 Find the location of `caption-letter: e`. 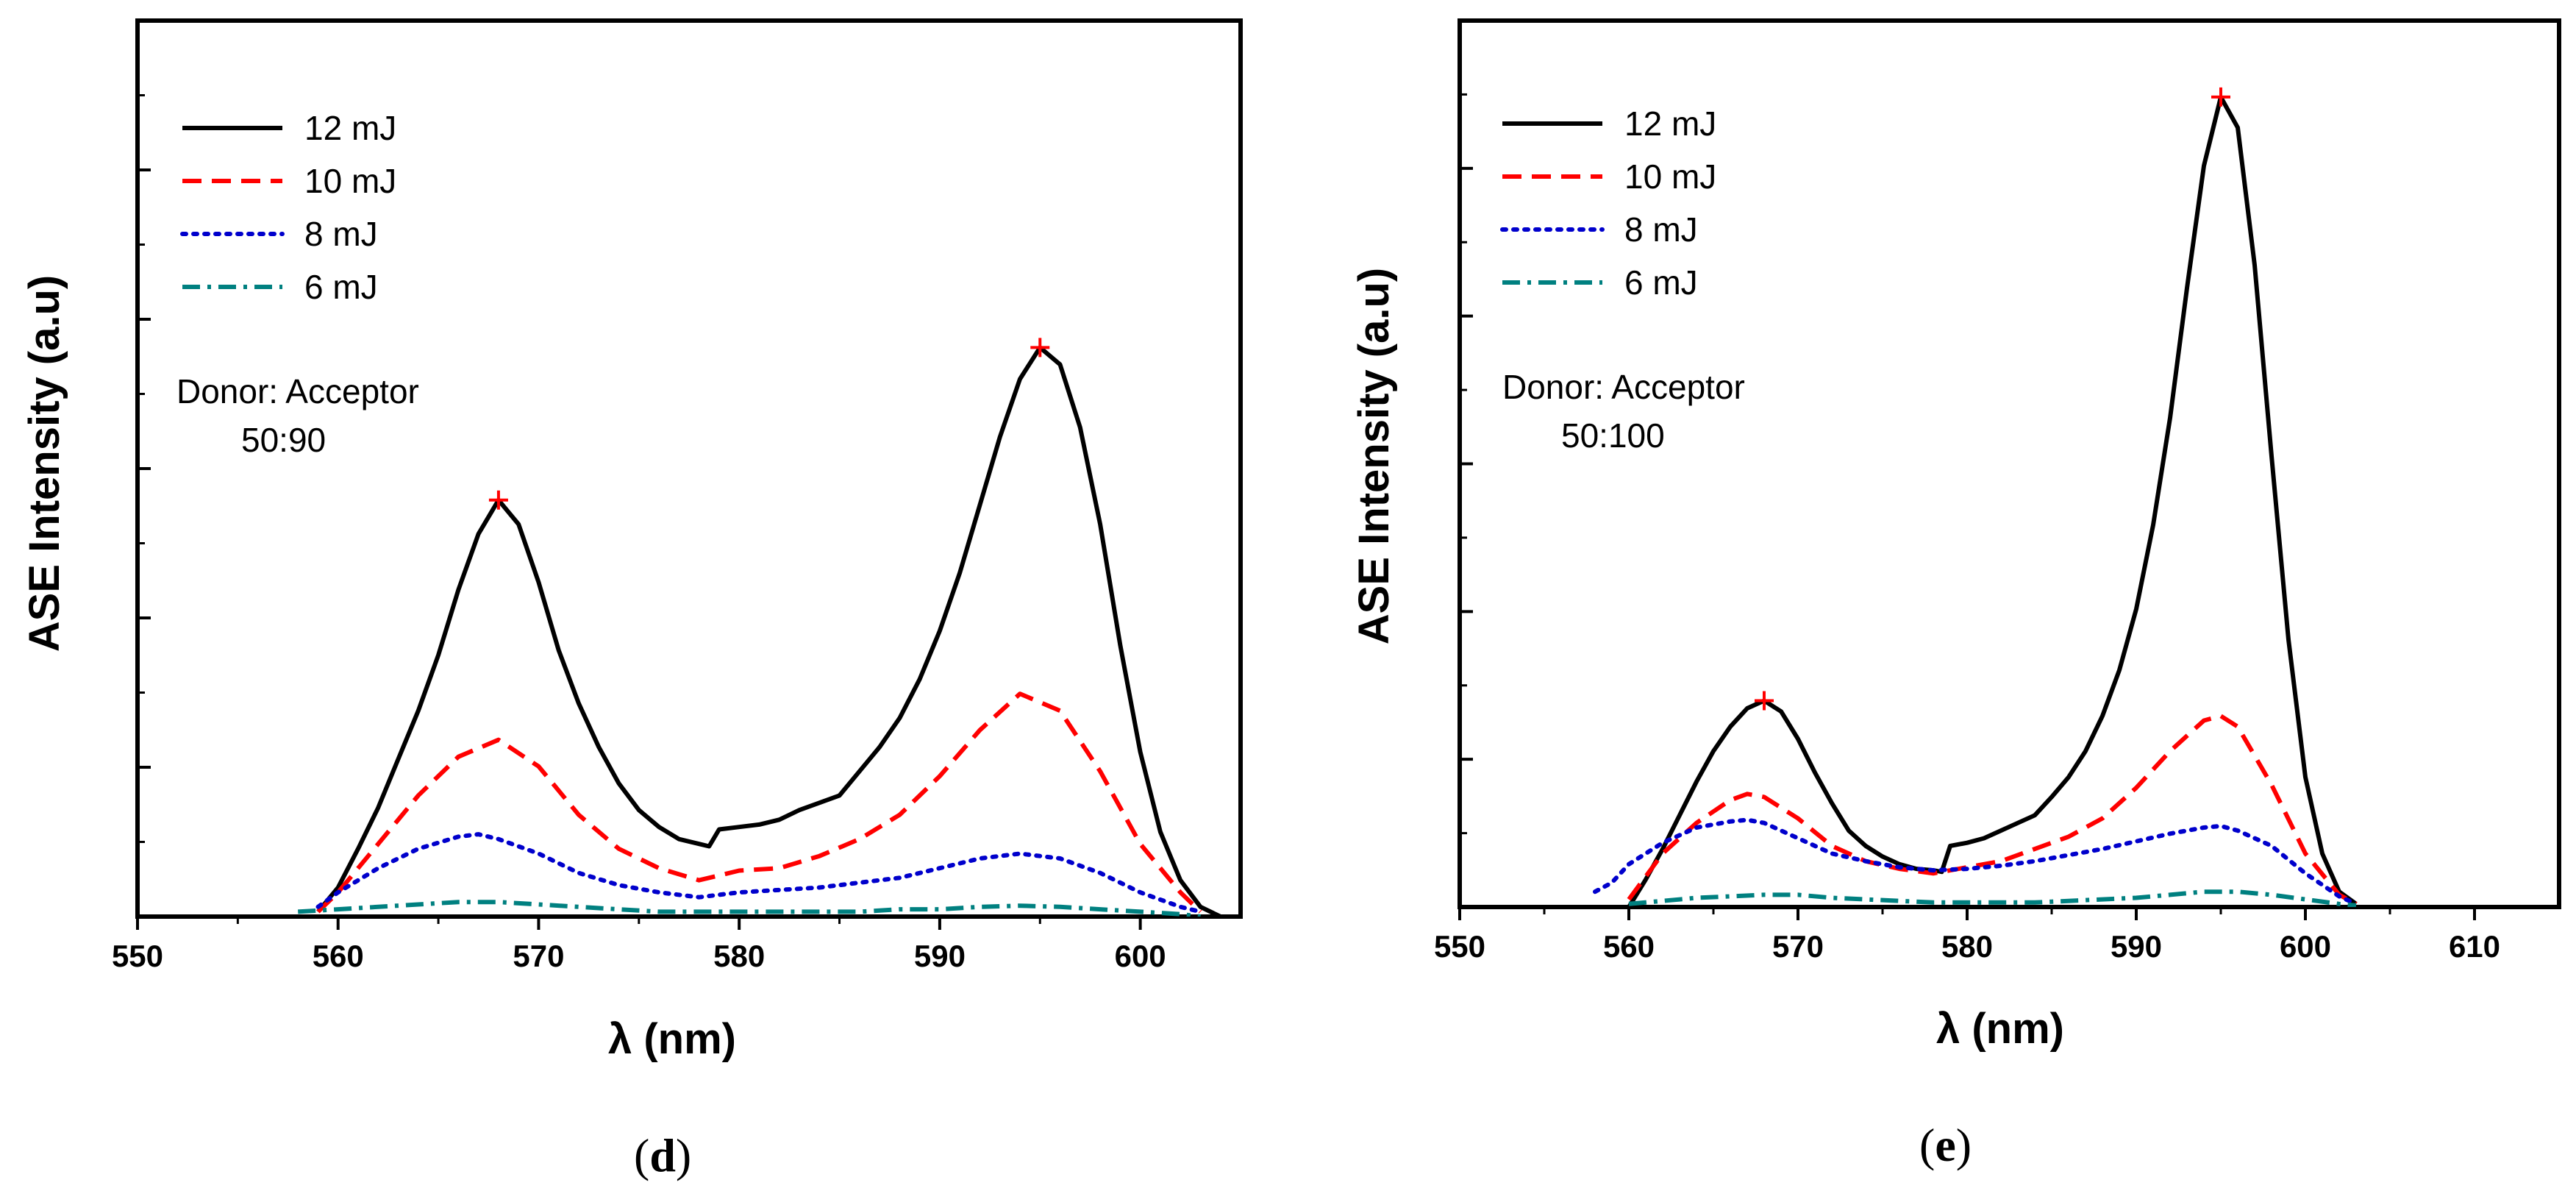

caption-letter: e is located at coordinates (1945, 1145).